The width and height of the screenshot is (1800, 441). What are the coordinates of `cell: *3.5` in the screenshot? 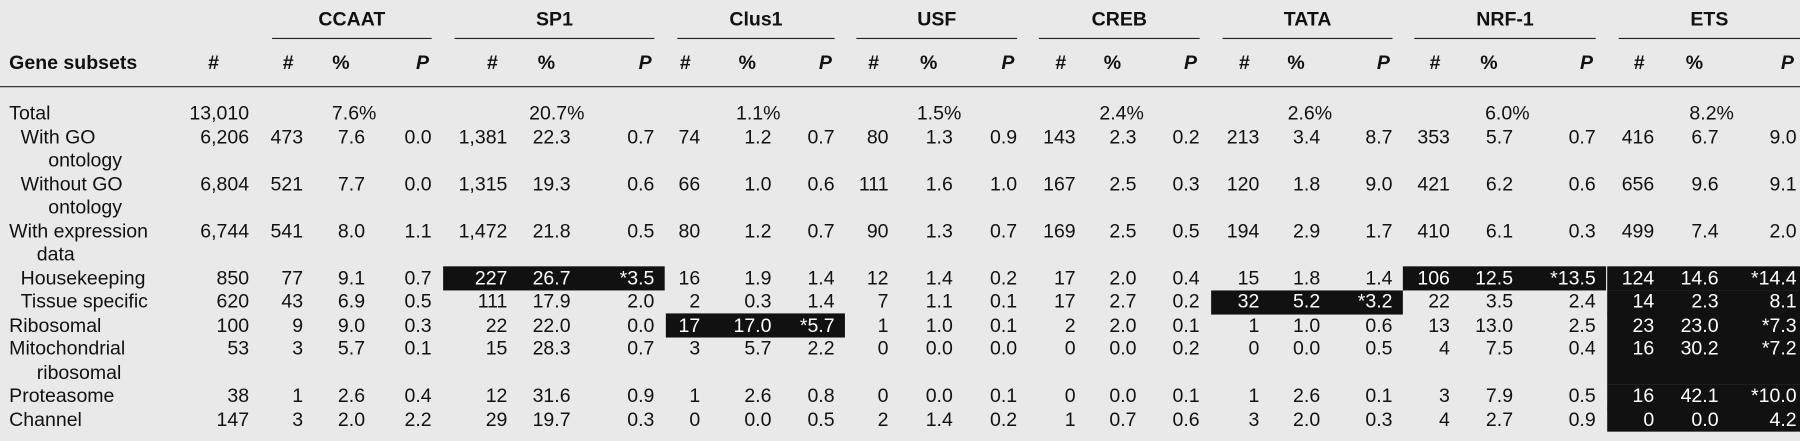 It's located at (637, 277).